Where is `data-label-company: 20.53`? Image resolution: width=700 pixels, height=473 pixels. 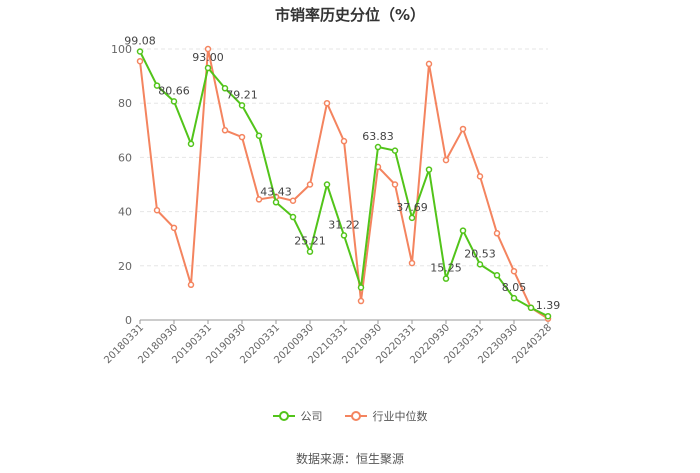 data-label-company: 20.53 is located at coordinates (480, 253).